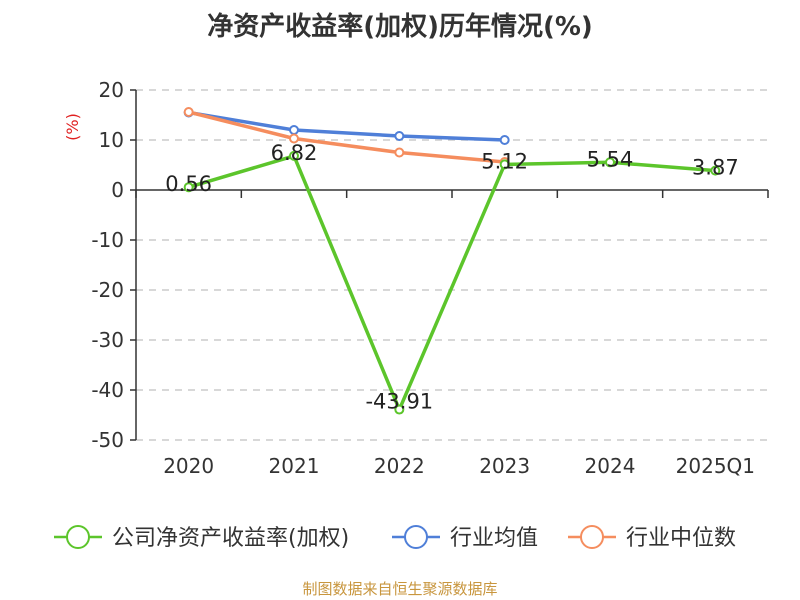  What do you see at coordinates (117, 190) in the screenshot?
I see `y-tick-label: 0` at bounding box center [117, 190].